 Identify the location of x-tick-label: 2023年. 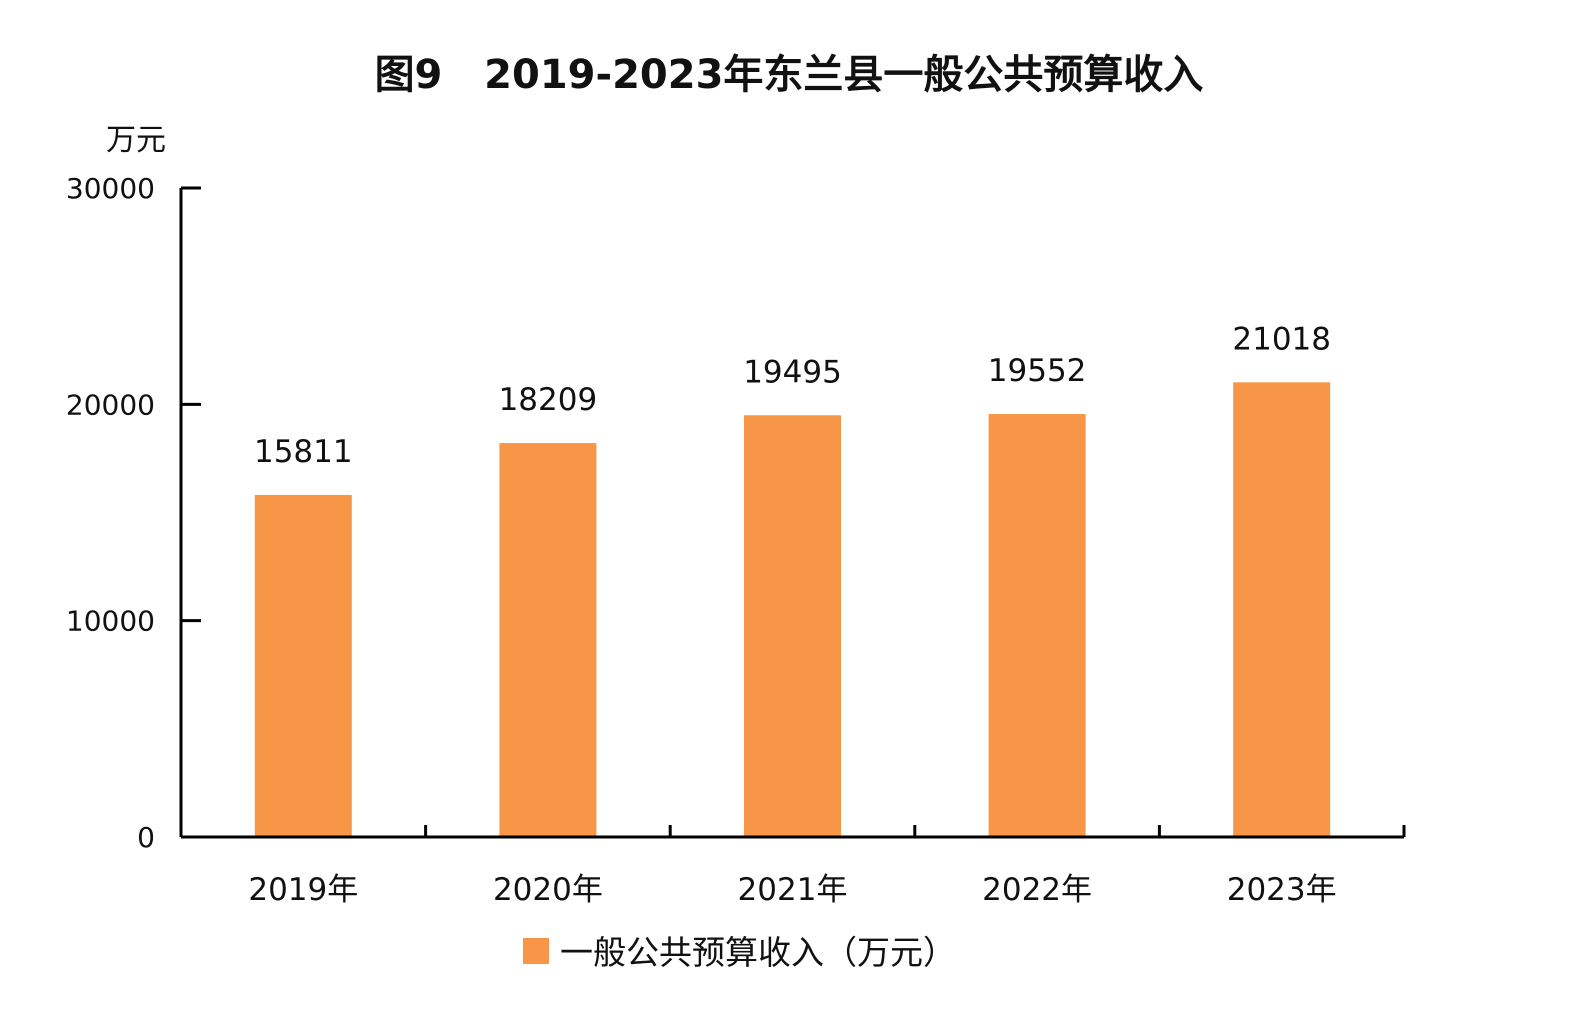
(1282, 890).